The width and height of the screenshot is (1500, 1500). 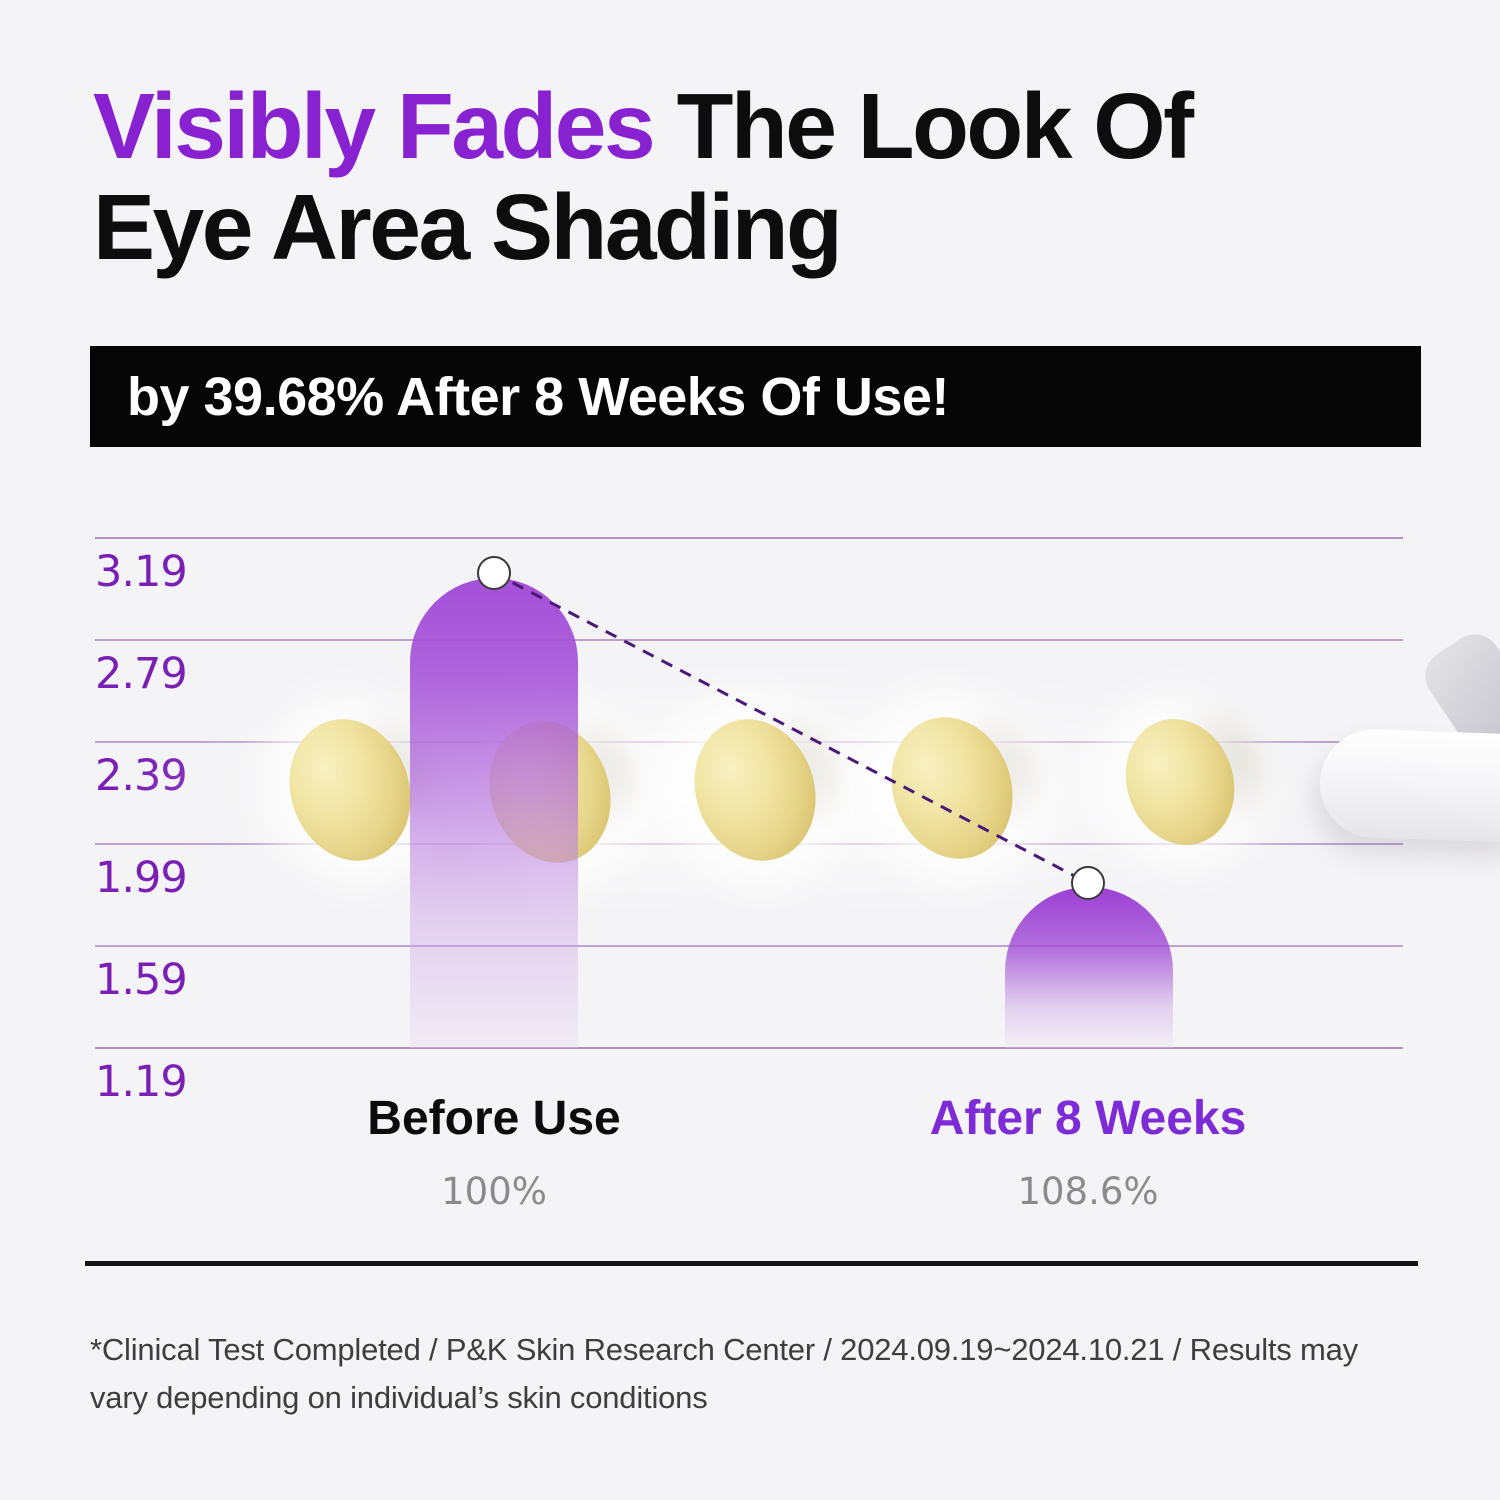 I want to click on claim-banner-text: by 39.68% After 8 Weeks Of Use!, so click(x=538, y=396).